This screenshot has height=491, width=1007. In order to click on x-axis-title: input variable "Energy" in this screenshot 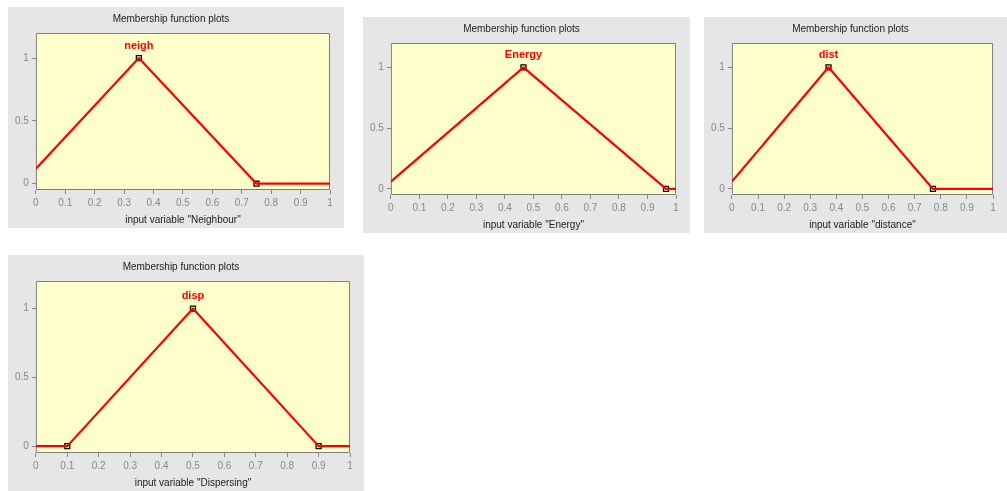, I will do `click(533, 224)`.